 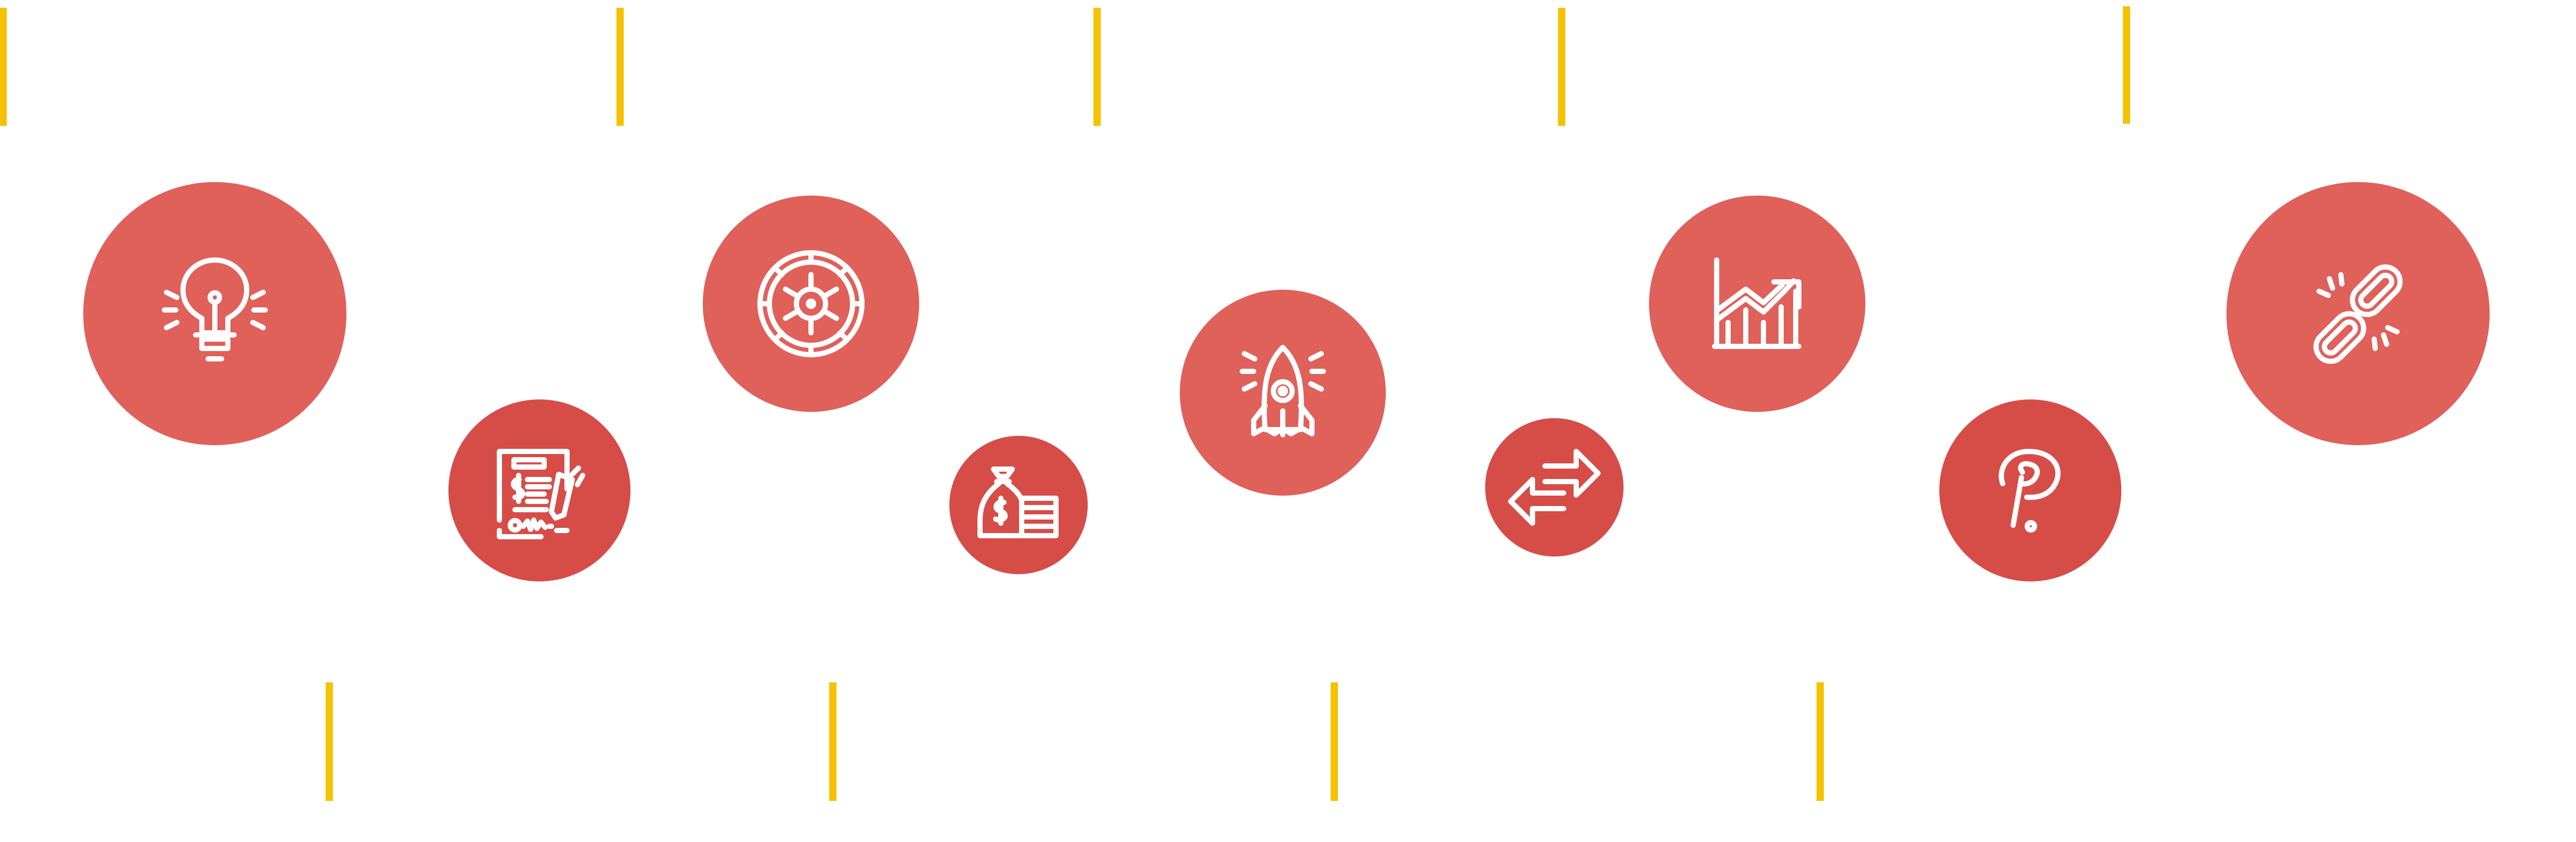 I want to click on growth-chart-icon, so click(x=1756, y=303).